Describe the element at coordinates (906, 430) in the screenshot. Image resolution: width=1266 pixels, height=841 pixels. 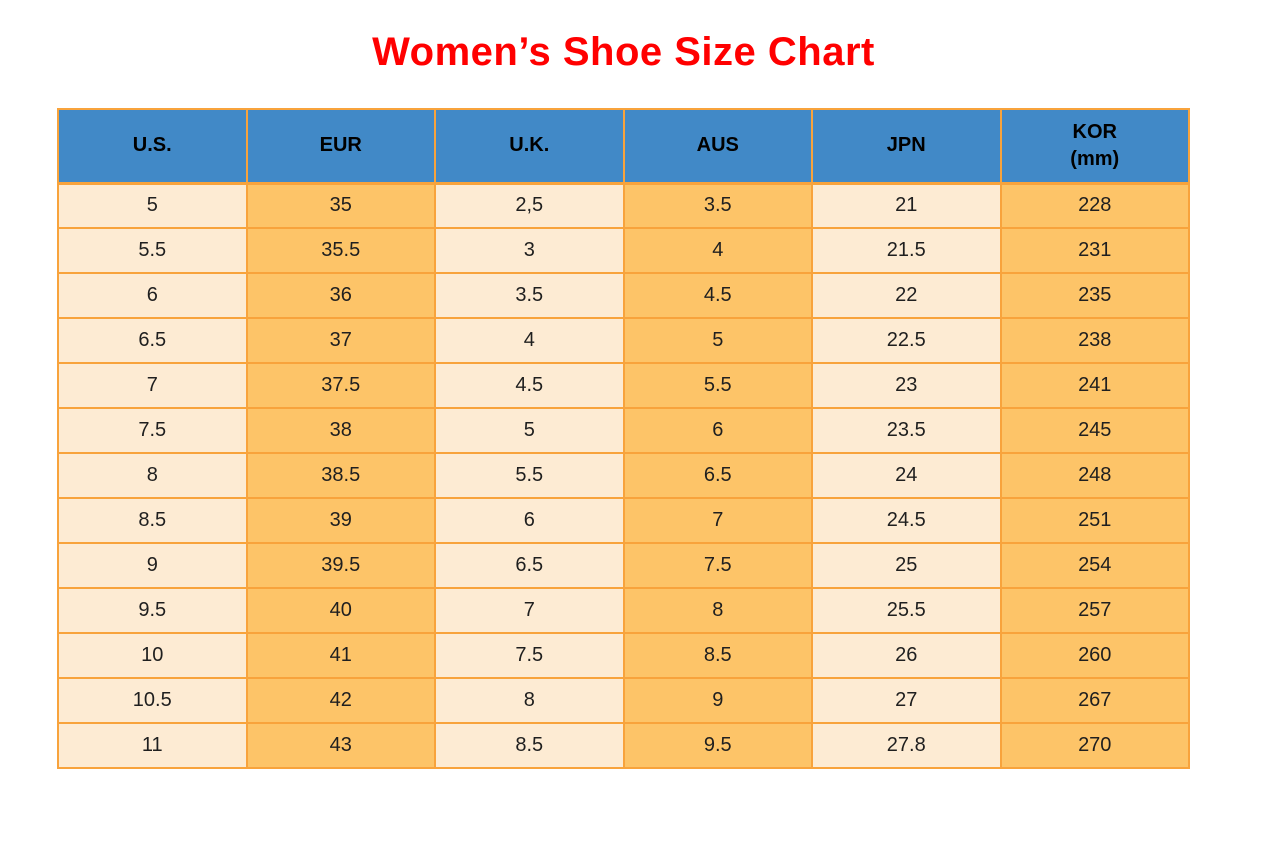
I see `size-cell: 23.5` at that location.